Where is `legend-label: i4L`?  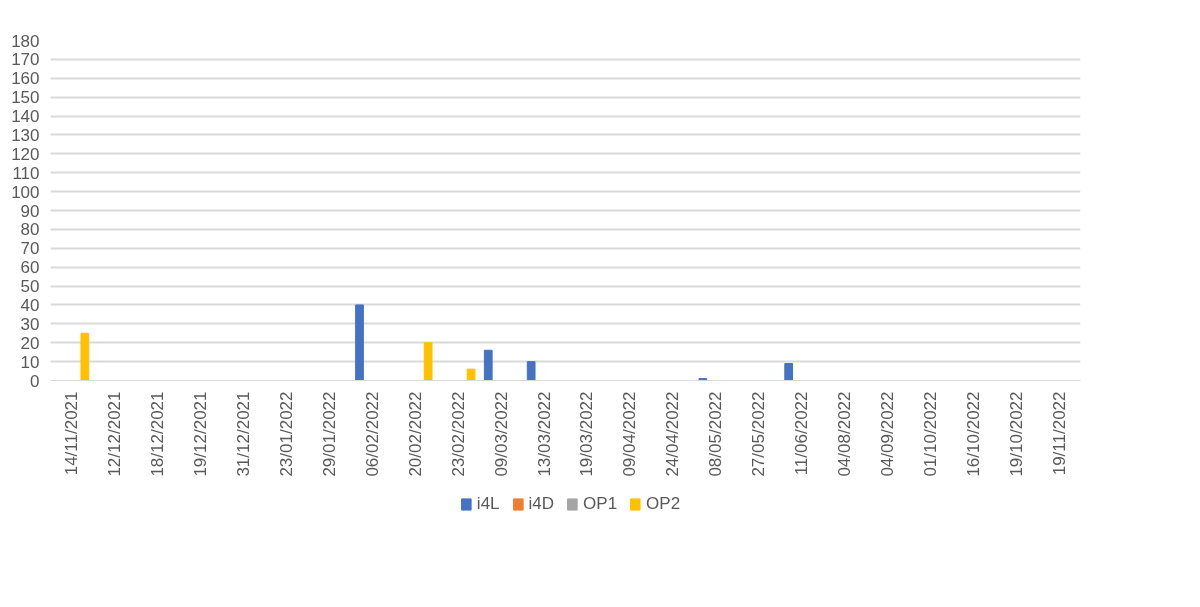 legend-label: i4L is located at coordinates (488, 504).